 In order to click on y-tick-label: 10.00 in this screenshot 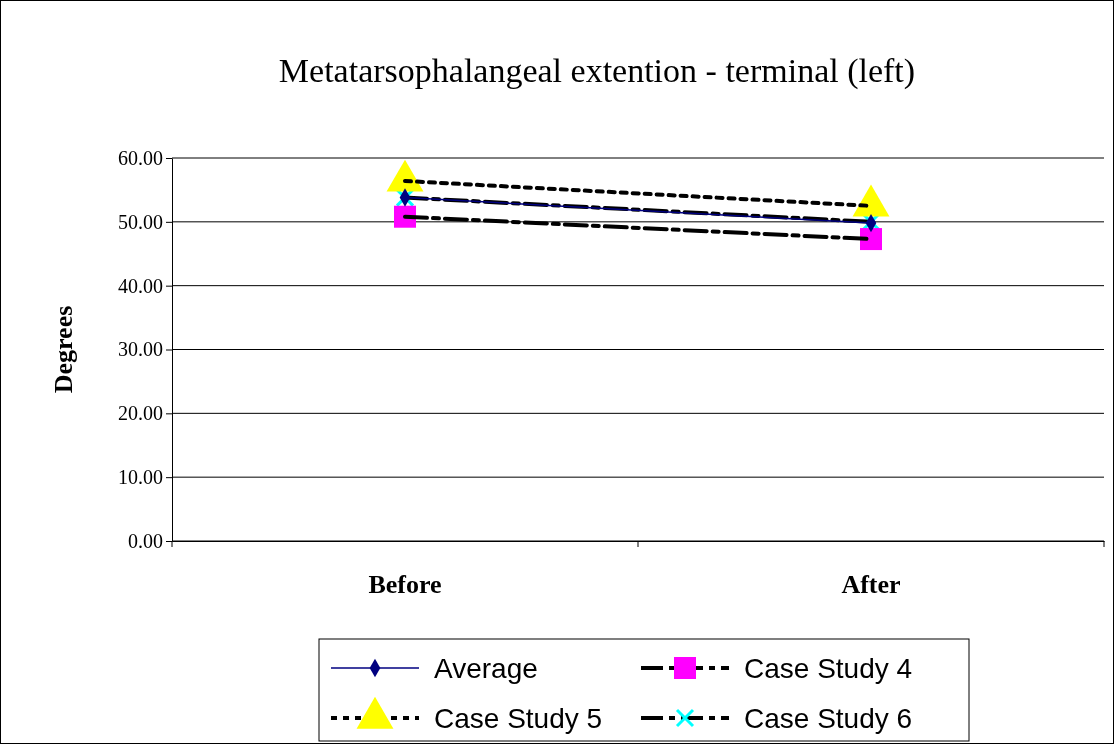, I will do `click(140, 477)`.